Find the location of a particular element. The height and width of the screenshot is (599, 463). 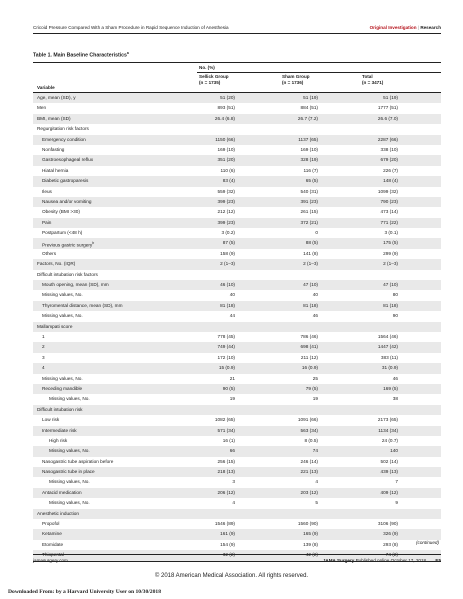

table-row: Ketamine 161 (9) 165 (9) 326 (9) is located at coordinates (237, 534).